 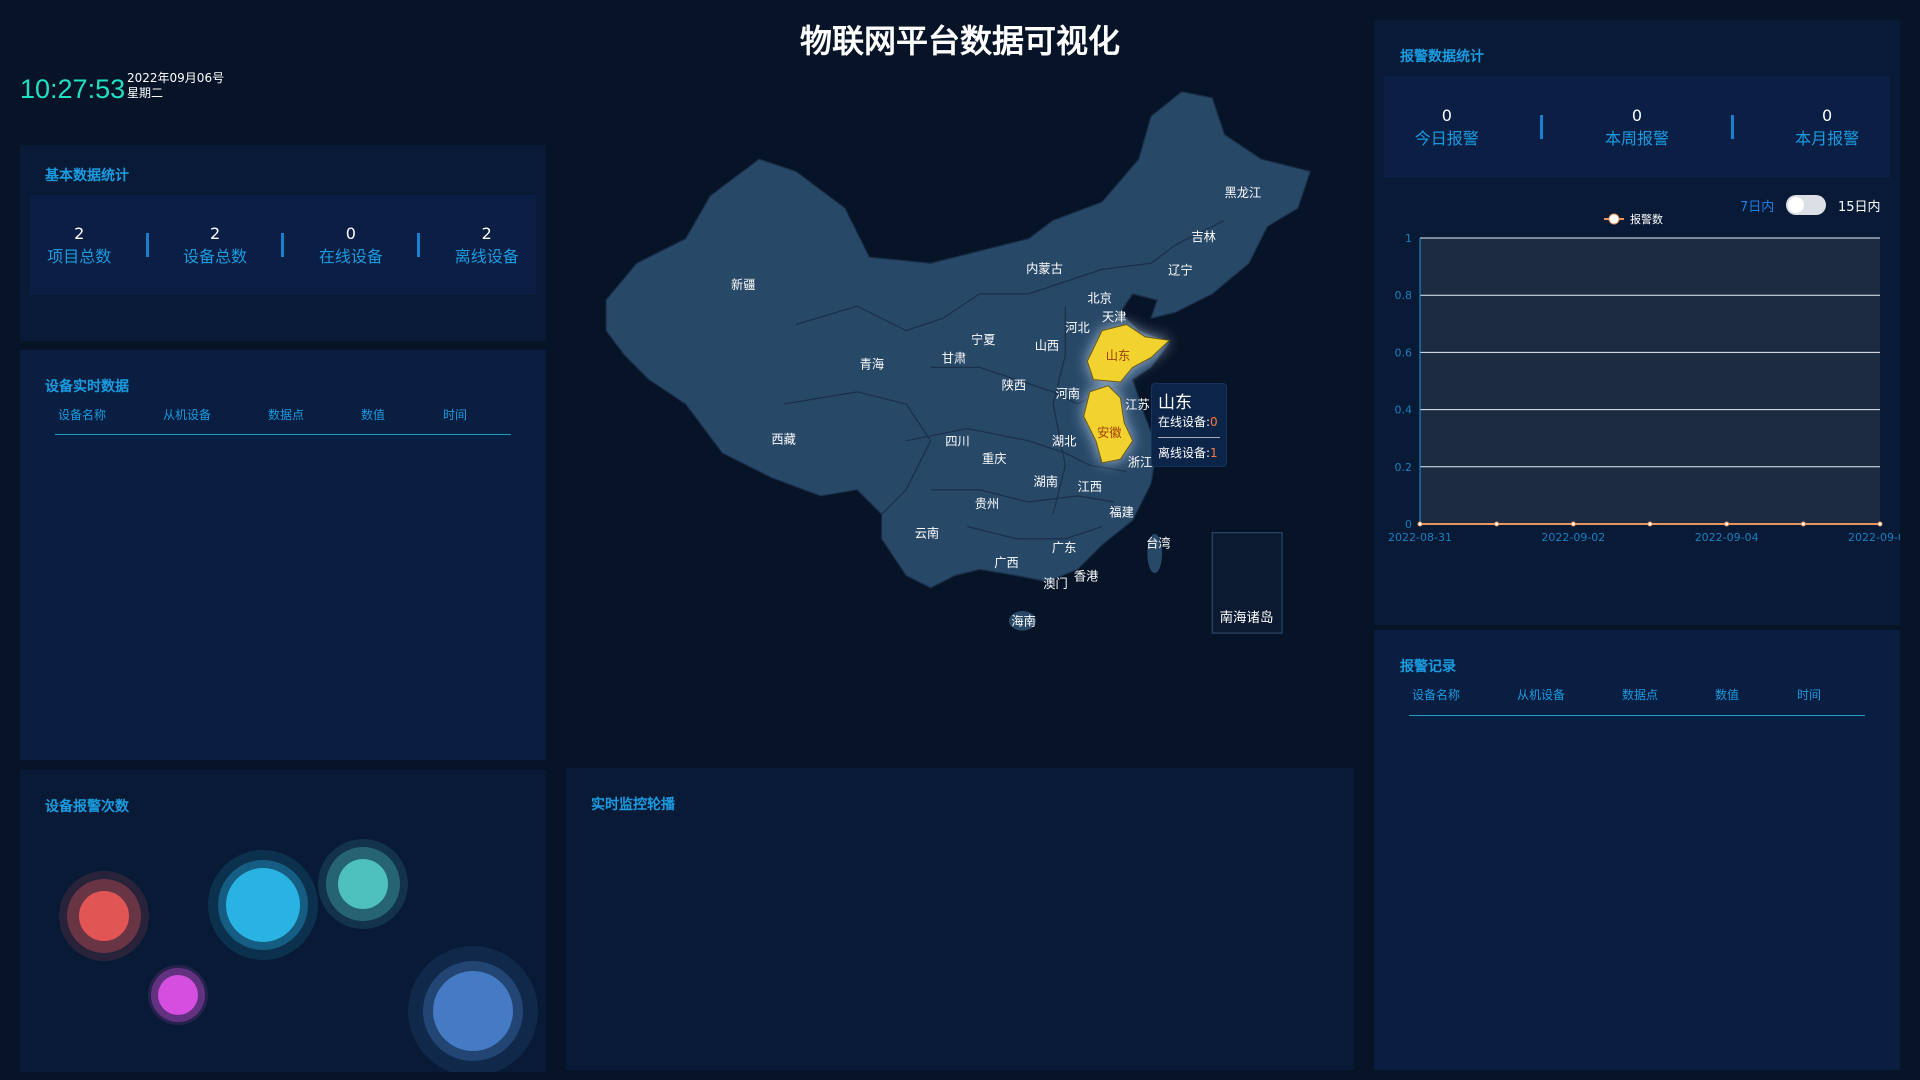 What do you see at coordinates (1247, 618) in the screenshot?
I see `inset-label: 南海诸岛` at bounding box center [1247, 618].